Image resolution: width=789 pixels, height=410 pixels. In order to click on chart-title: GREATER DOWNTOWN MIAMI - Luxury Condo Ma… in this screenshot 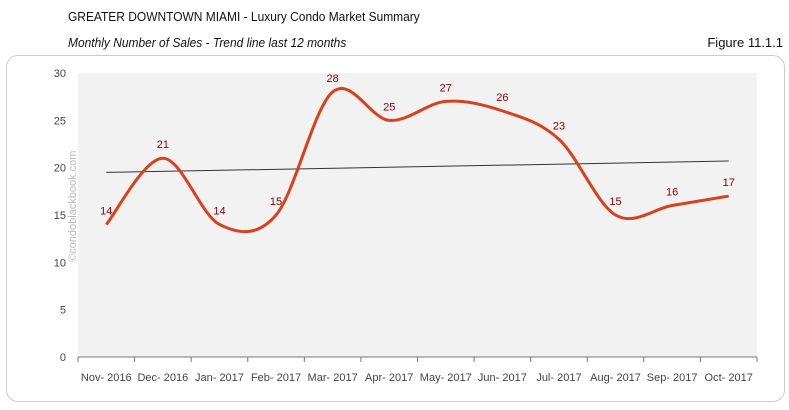, I will do `click(244, 16)`.